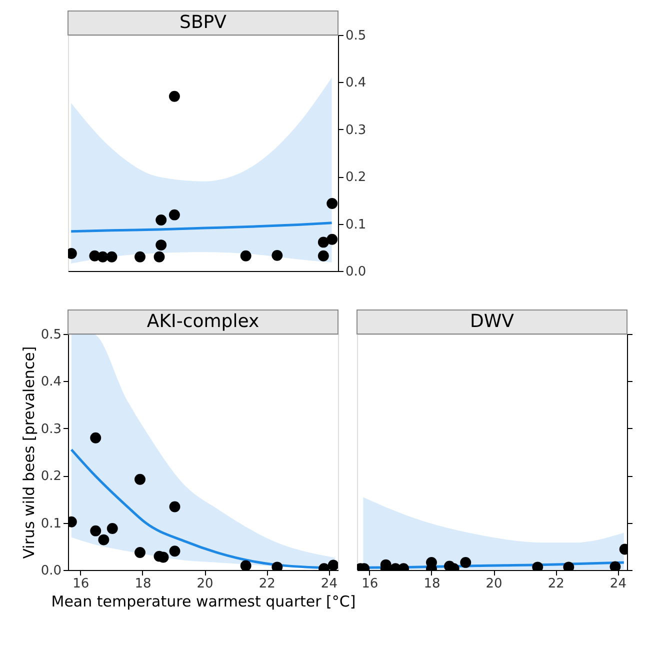 This screenshot has height=670, width=670. Describe the element at coordinates (492, 321) in the screenshot. I see `chart-title: DWV` at that location.